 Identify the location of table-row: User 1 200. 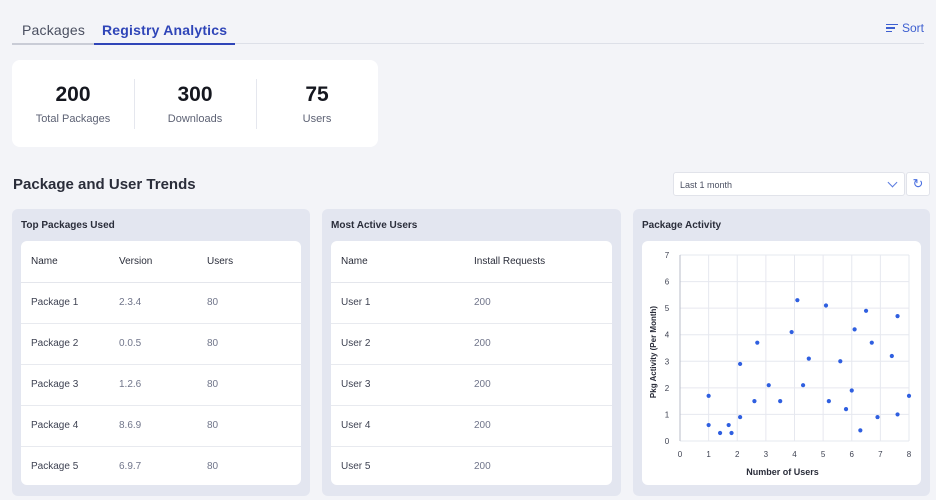
(471, 303).